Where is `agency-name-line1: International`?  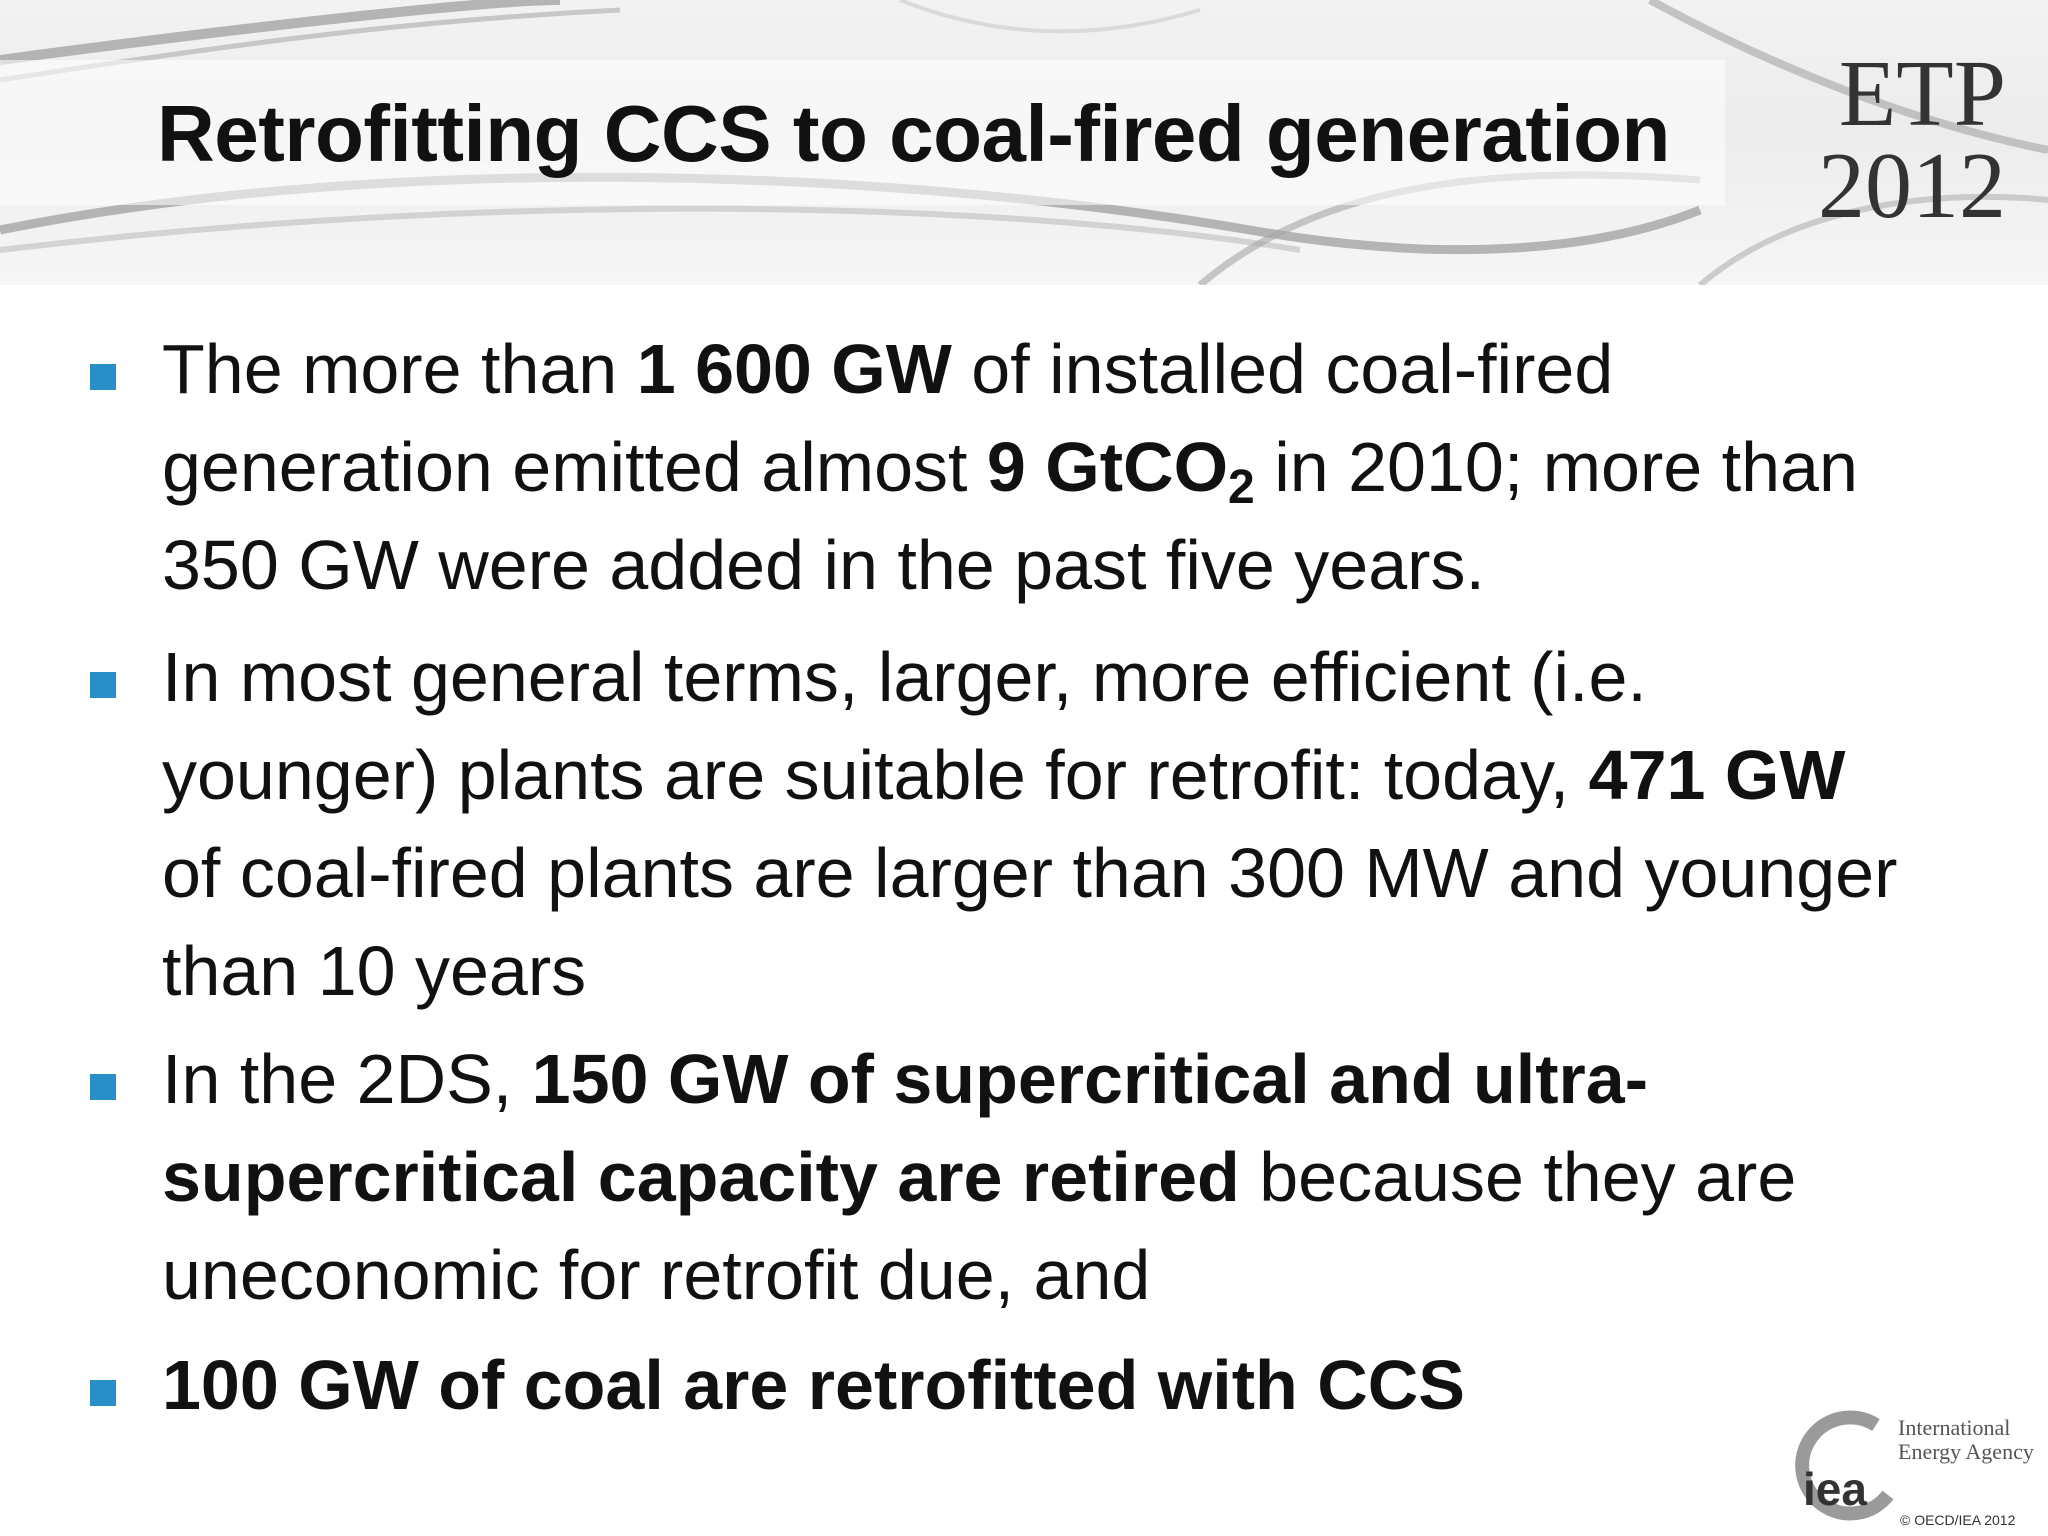
agency-name-line1: International is located at coordinates (1954, 1427).